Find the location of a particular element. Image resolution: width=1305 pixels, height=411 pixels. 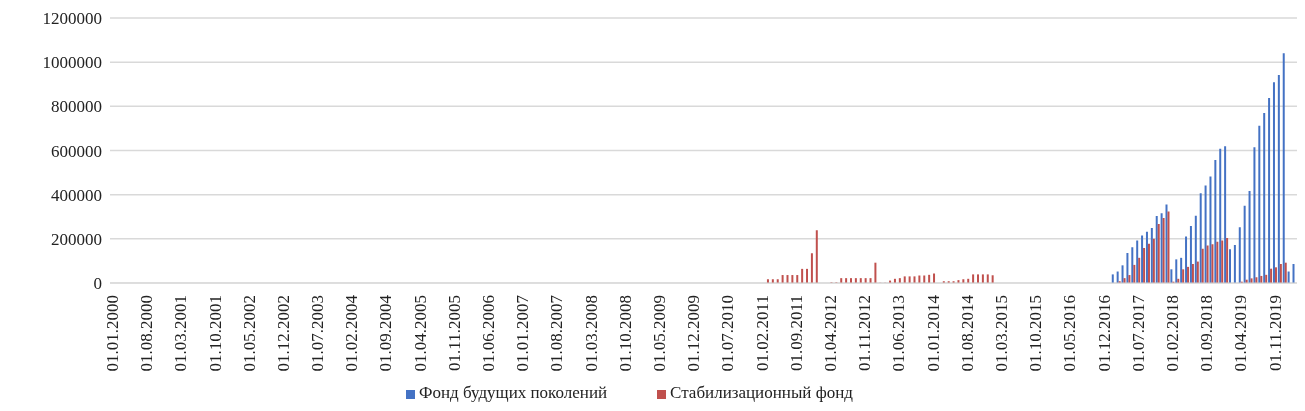

x-tick-label: 01.09.2004 is located at coordinates (386, 333).